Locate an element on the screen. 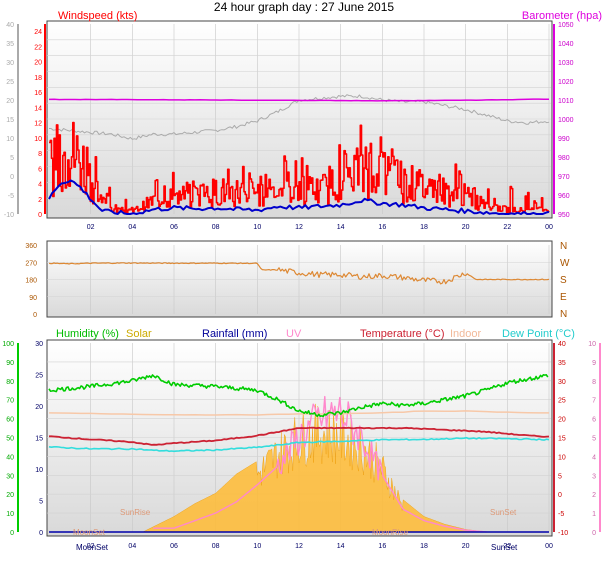  uv-tick: 0 is located at coordinates (594, 533).